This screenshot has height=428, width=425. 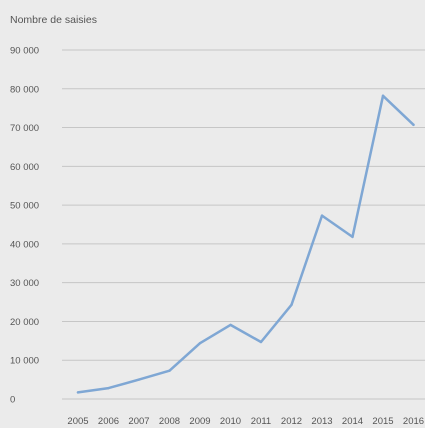 What do you see at coordinates (12, 400) in the screenshot?
I see `y-tick-label: 0` at bounding box center [12, 400].